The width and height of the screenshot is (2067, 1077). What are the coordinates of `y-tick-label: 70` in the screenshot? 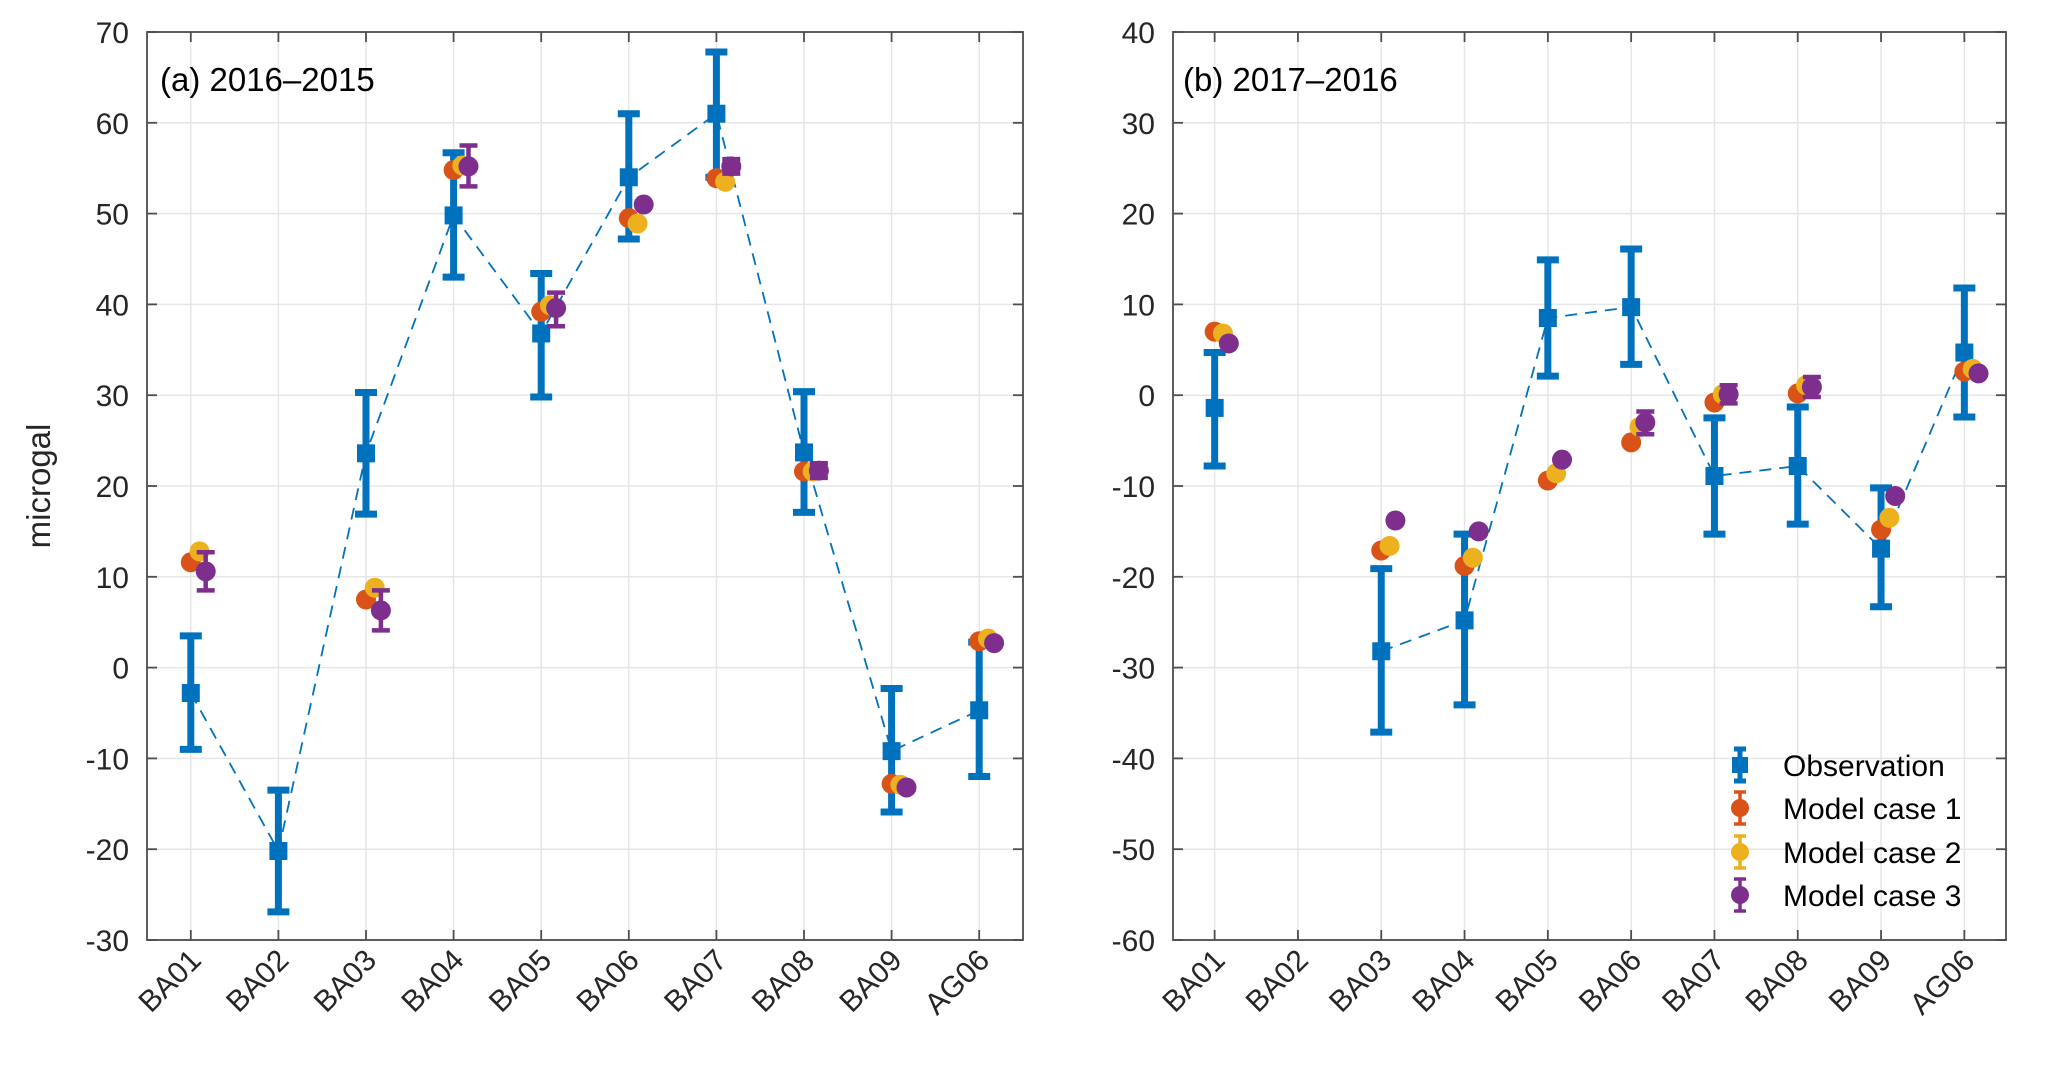 It's located at (112, 33).